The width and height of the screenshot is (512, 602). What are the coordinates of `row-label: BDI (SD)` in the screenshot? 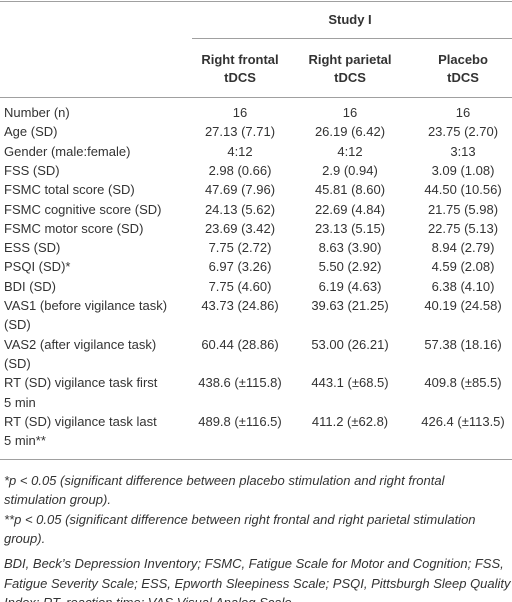 It's located at (30, 286).